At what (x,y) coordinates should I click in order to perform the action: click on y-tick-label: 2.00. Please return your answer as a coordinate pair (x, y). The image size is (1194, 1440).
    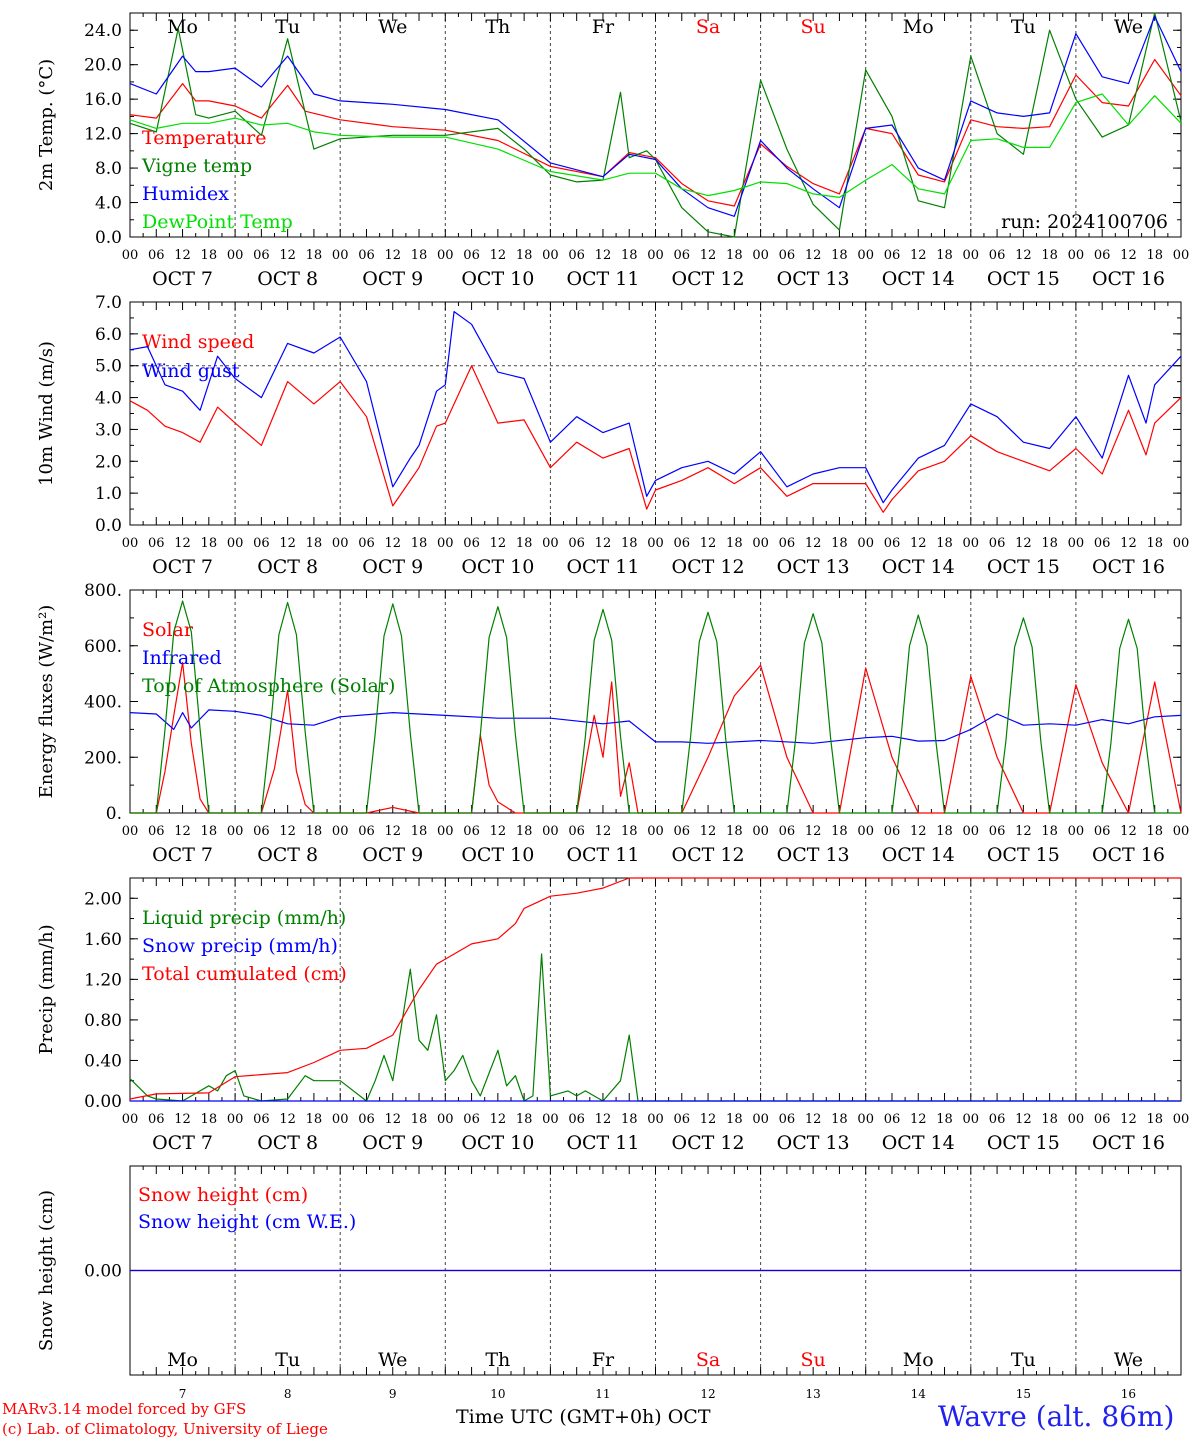
    Looking at the image, I should click on (103, 899).